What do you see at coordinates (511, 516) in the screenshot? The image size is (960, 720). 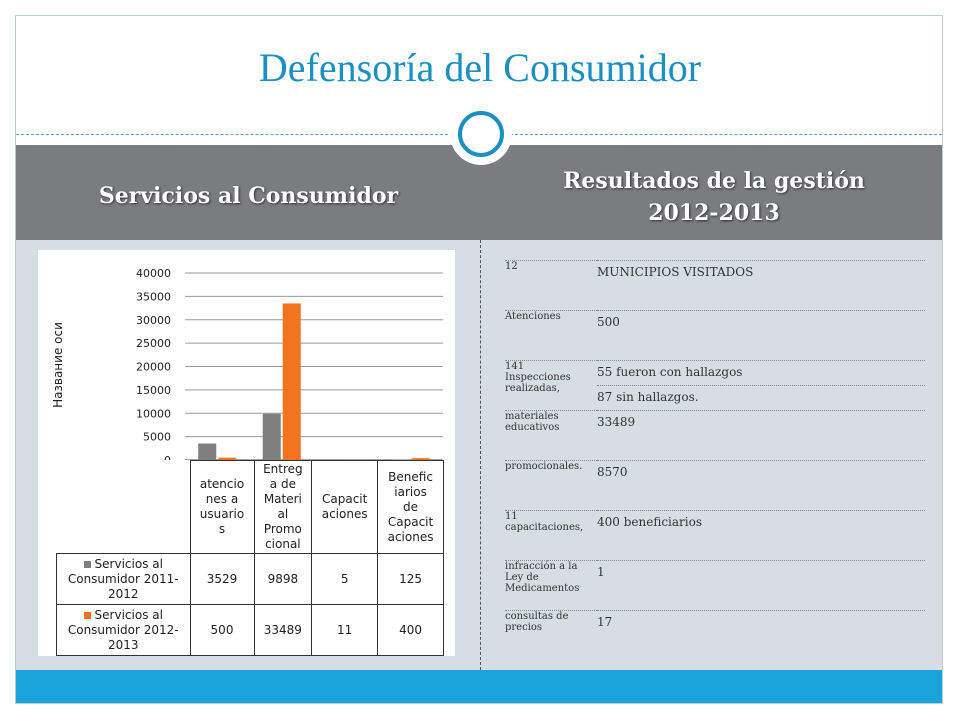 I see `result-key-line: 11` at bounding box center [511, 516].